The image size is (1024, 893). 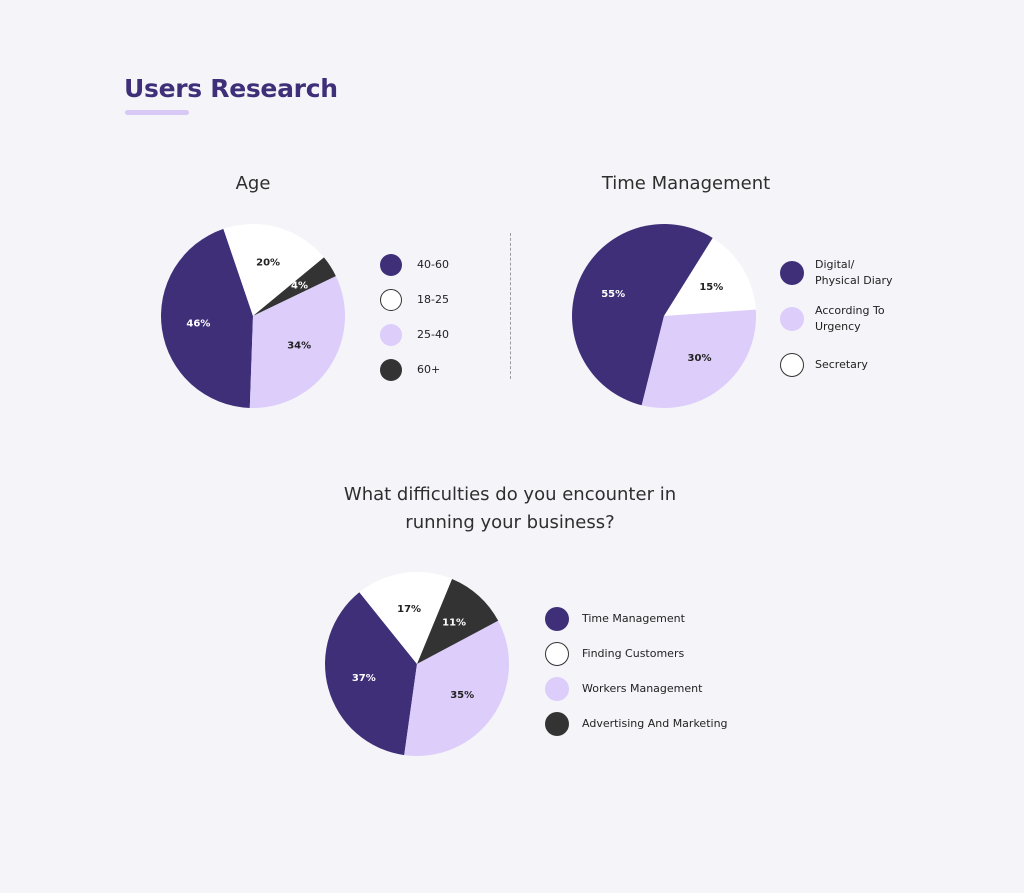 What do you see at coordinates (710, 276) in the screenshot?
I see `pie-slice-secretary` at bounding box center [710, 276].